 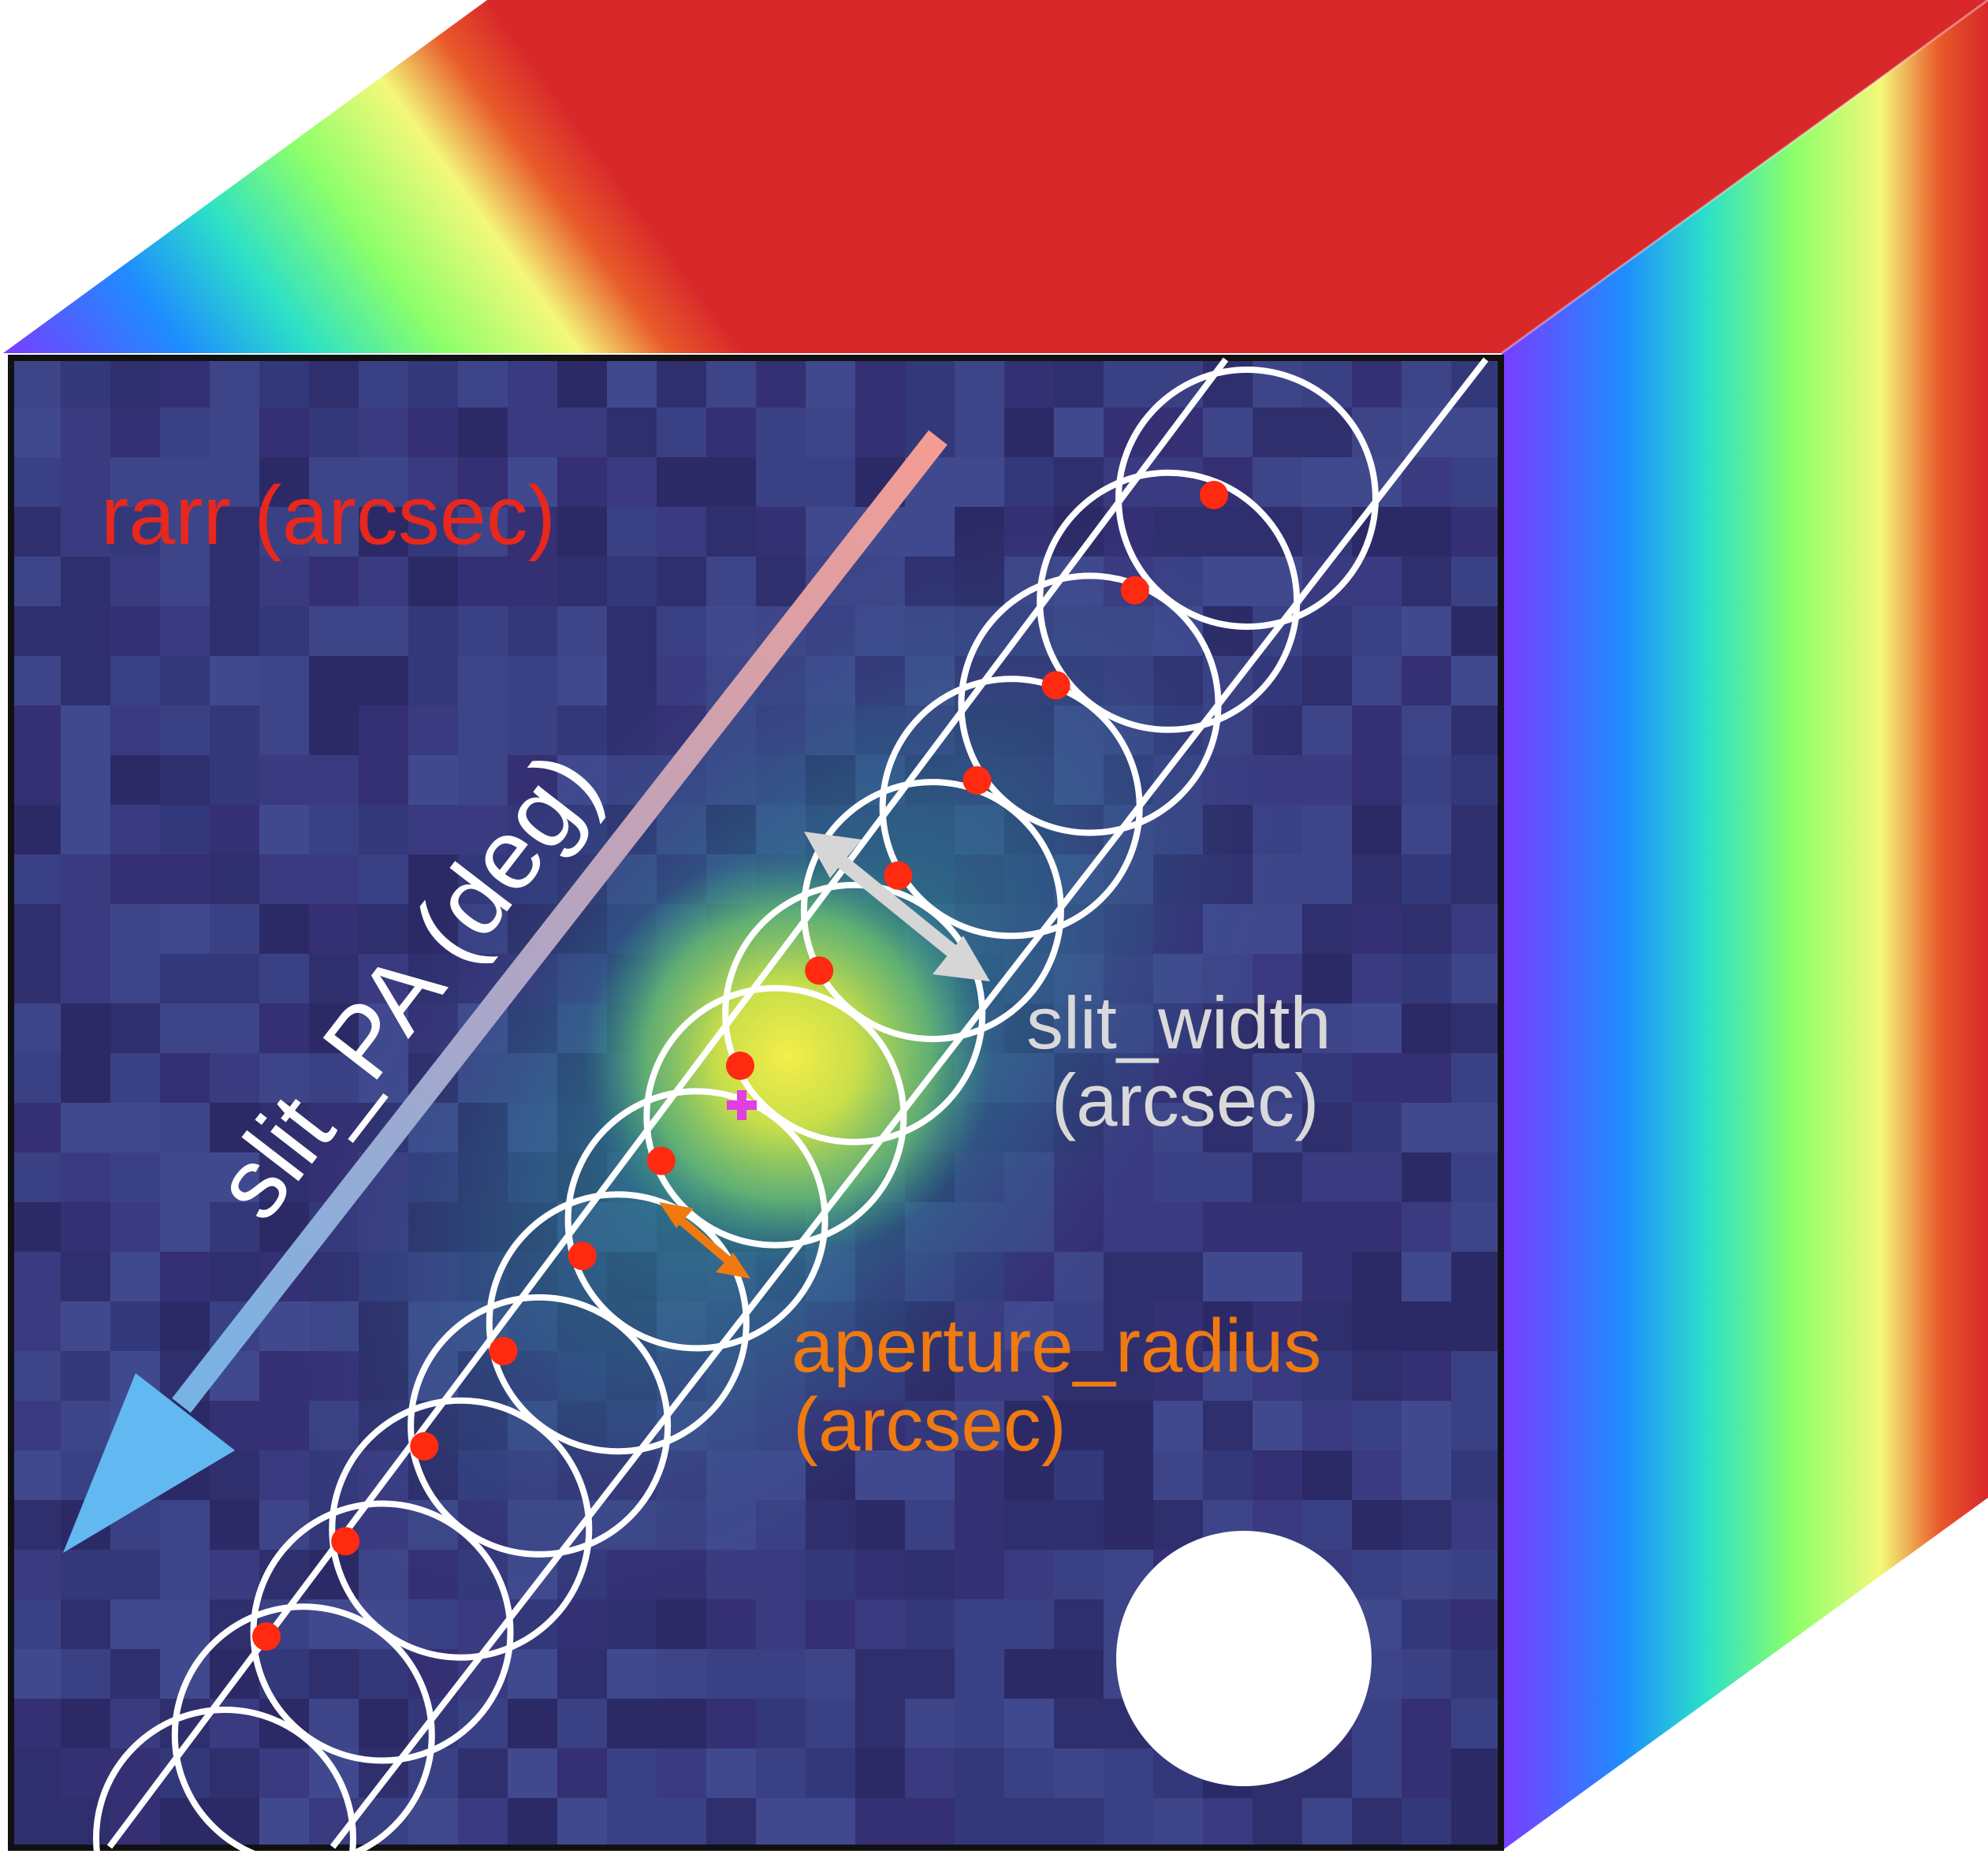 What do you see at coordinates (897, 906) in the screenshot?
I see `slit-width-arrow` at bounding box center [897, 906].